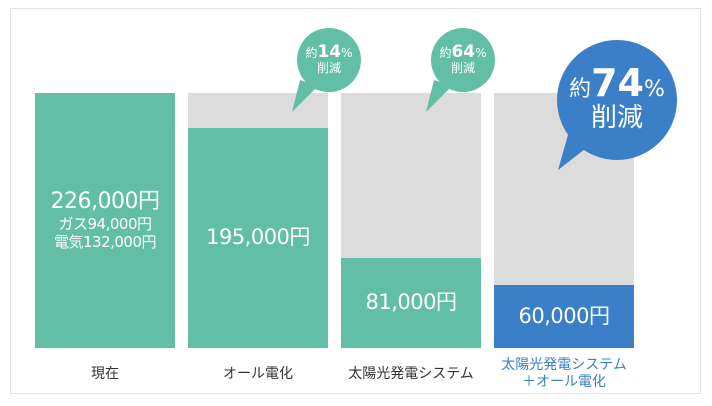  I want to click on bar-fill-all-electric: 195,000円, so click(258, 238).